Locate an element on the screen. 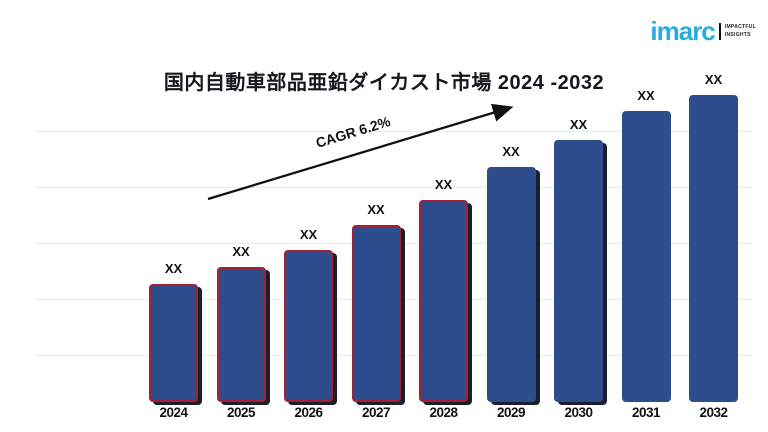  bar-slot-2024: XX is located at coordinates (173, 246).